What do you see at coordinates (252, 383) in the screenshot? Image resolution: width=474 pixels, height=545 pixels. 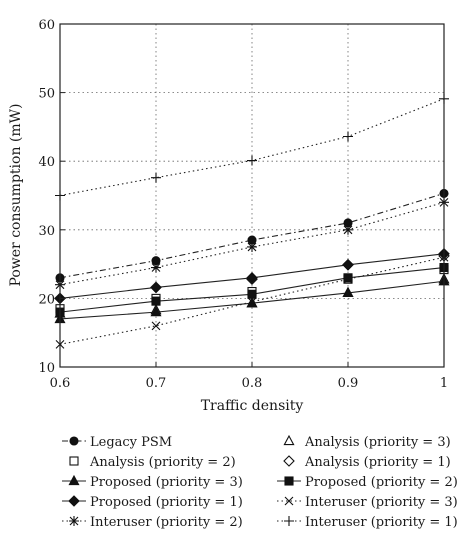 I see `x-tick-label: 0.8` at bounding box center [252, 383].